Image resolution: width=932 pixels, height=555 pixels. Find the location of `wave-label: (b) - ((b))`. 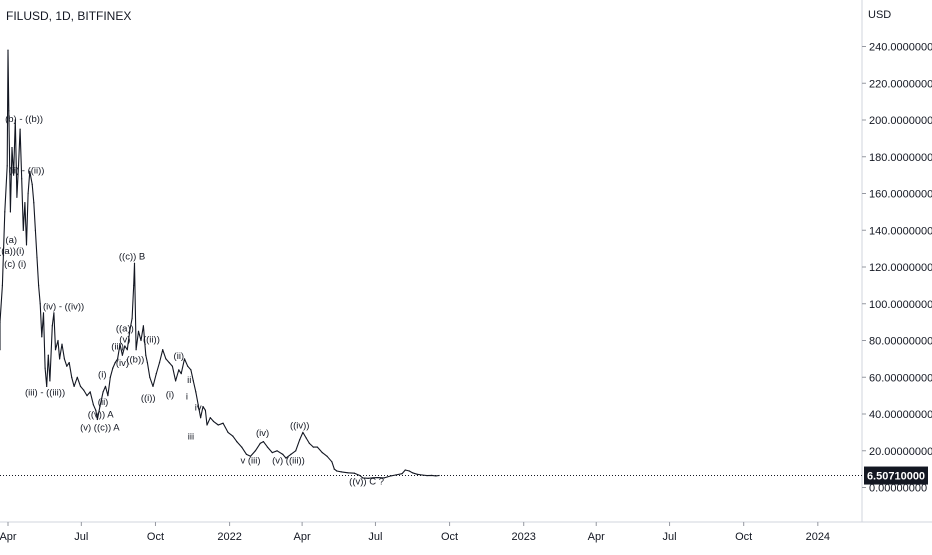

wave-label: (b) - ((b)) is located at coordinates (24, 119).